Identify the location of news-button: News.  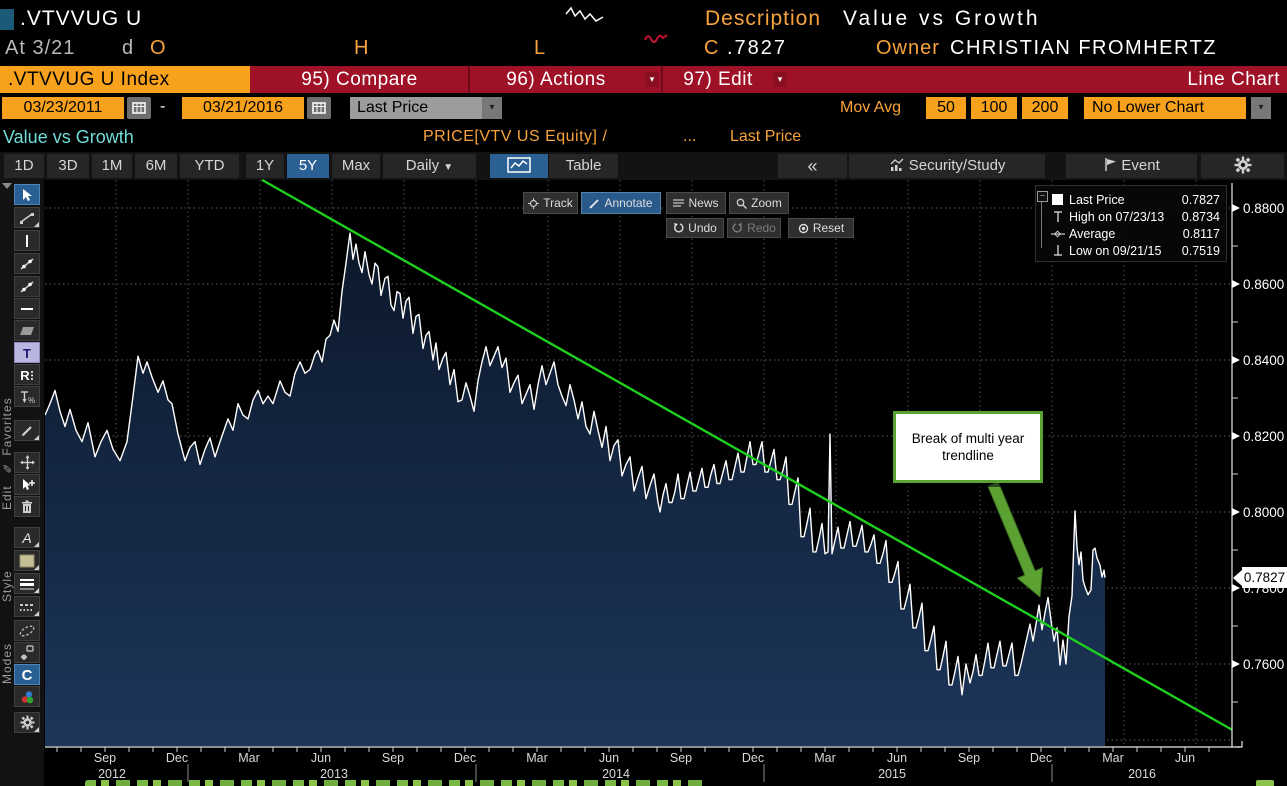
(696, 203).